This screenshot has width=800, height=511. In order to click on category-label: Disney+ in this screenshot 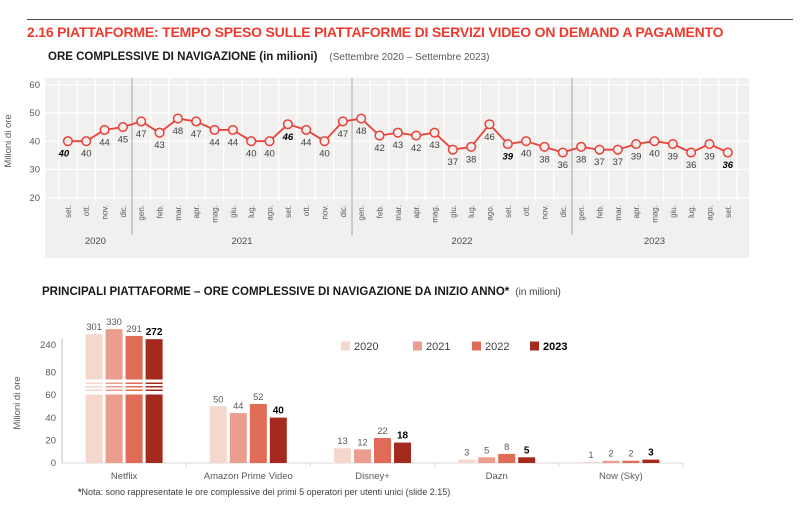, I will do `click(372, 476)`.